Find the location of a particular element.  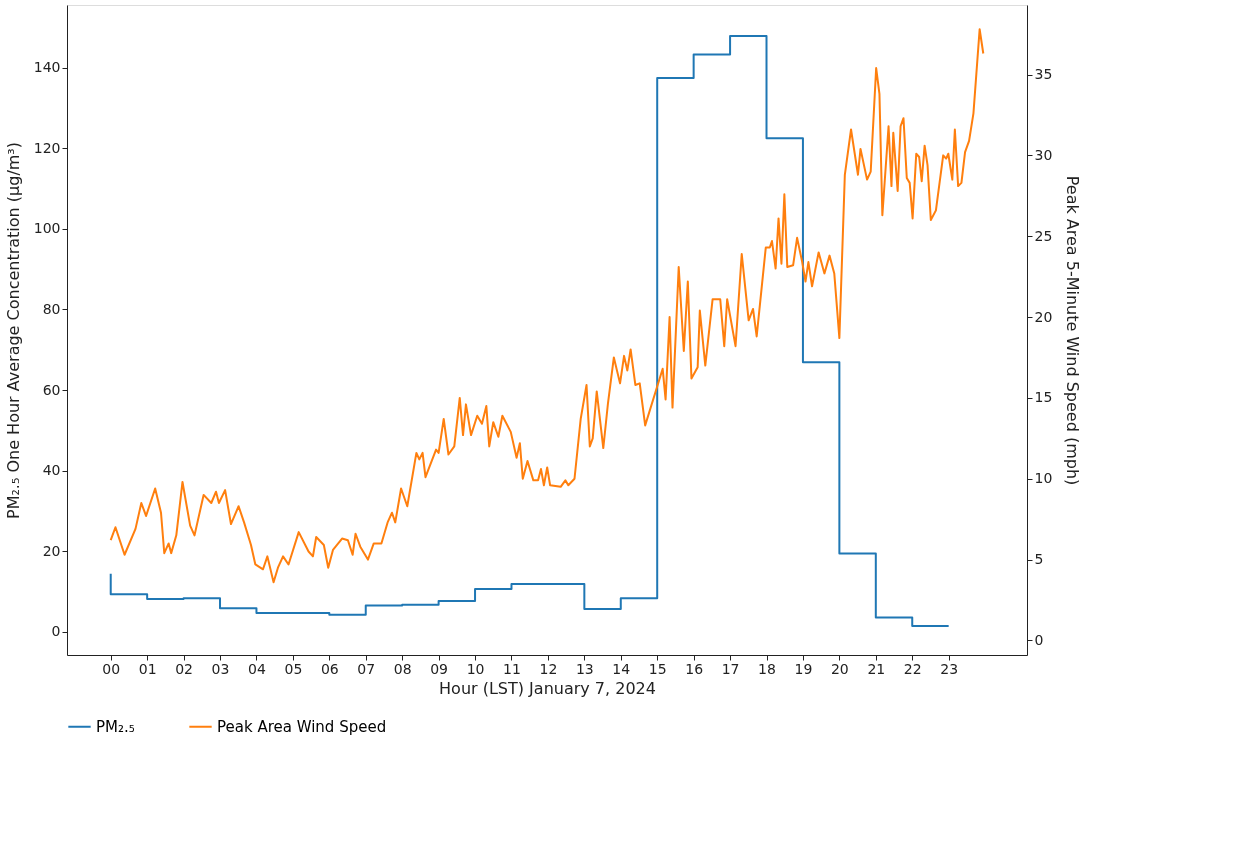

y2-tick-label: 35 is located at coordinates (1043, 74).